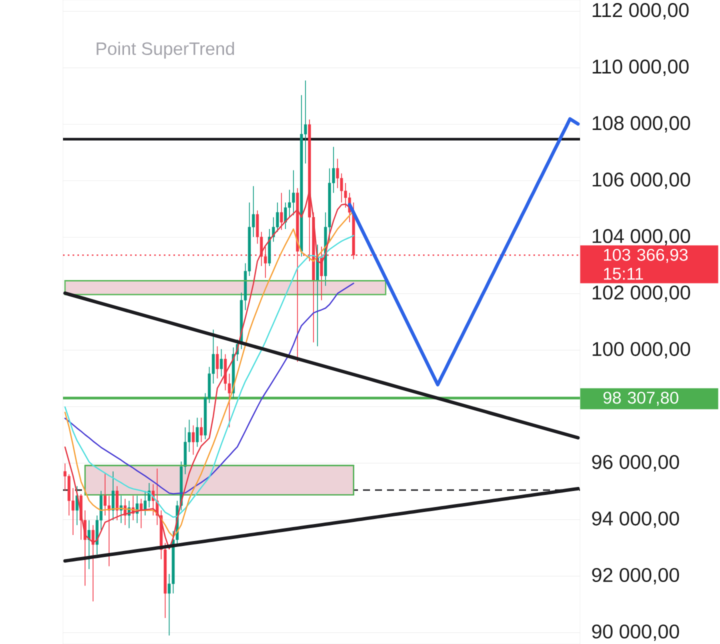  I want to click on y-tick-label: 108 000,00, so click(641, 124).